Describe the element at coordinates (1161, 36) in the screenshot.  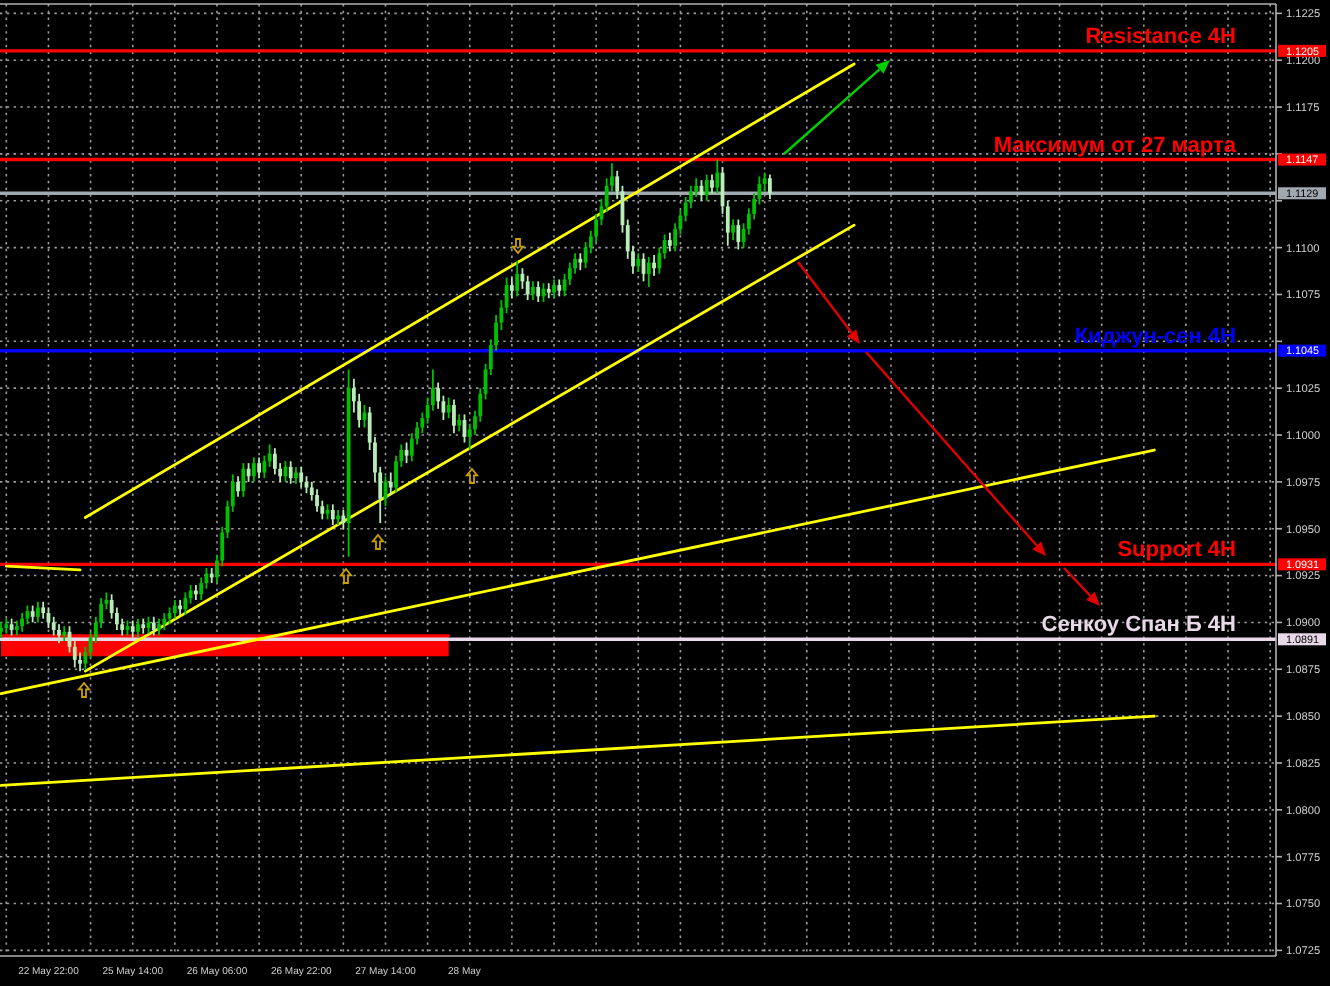
I see `ref-line-label: Resistance 4H` at that location.